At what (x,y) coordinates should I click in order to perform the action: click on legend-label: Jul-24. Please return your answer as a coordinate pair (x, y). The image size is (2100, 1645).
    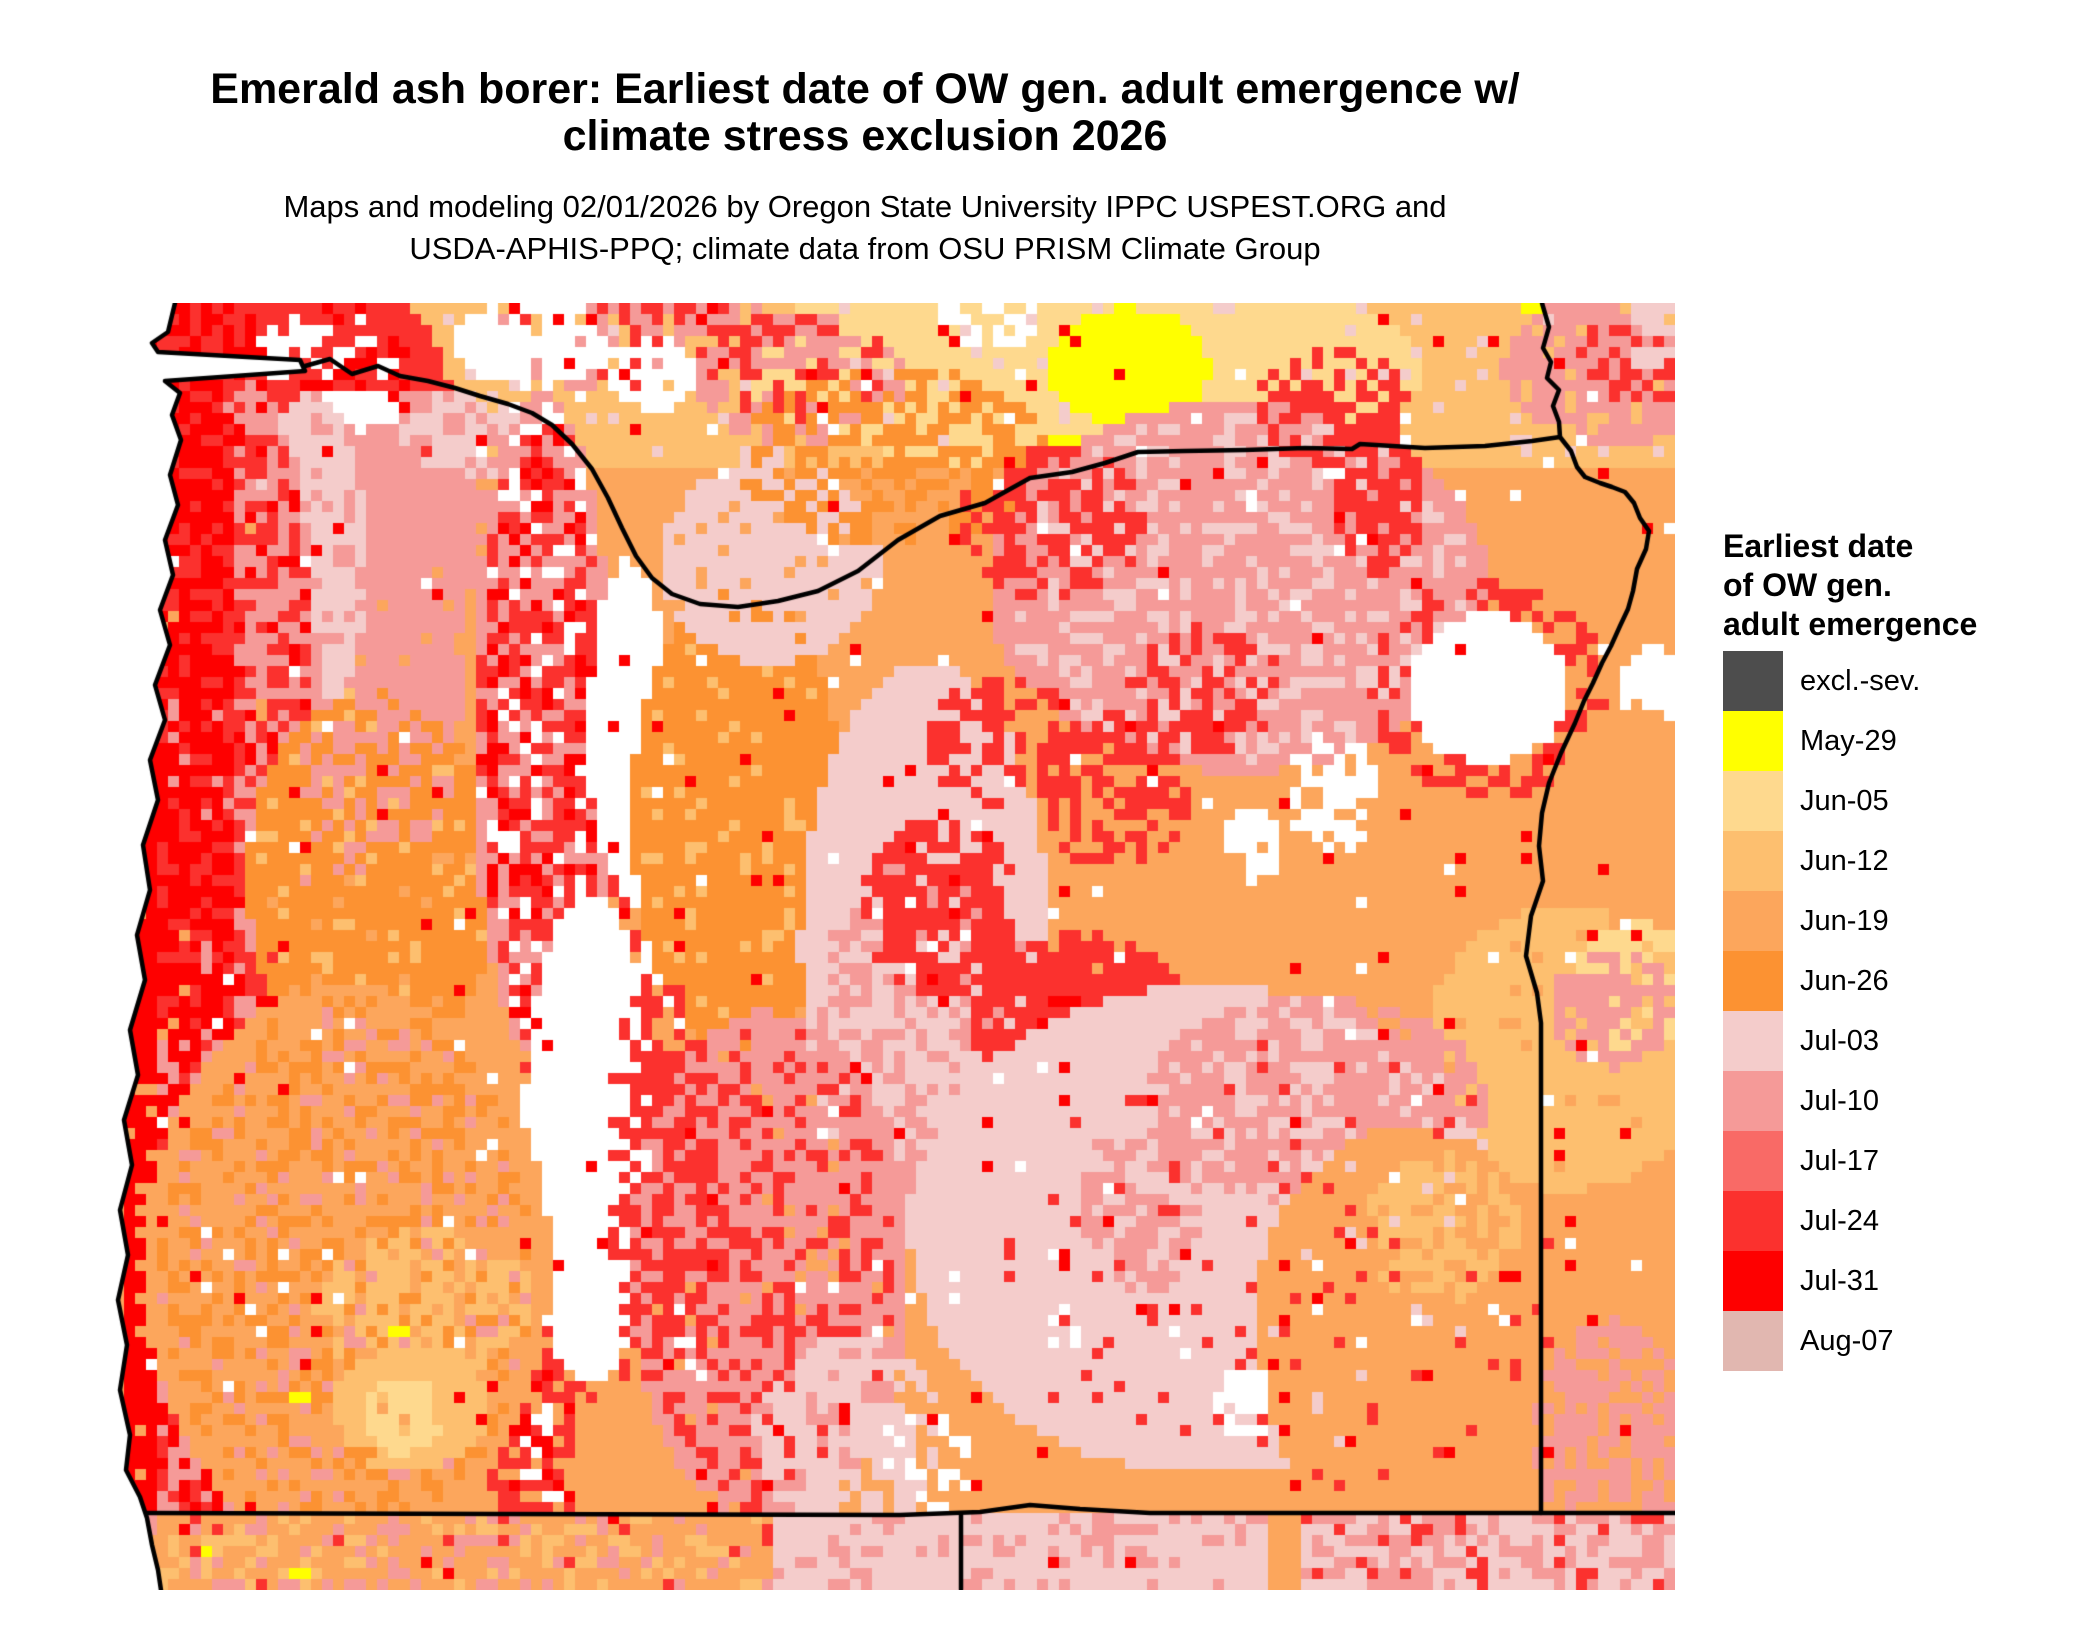
    Looking at the image, I should click on (1839, 1220).